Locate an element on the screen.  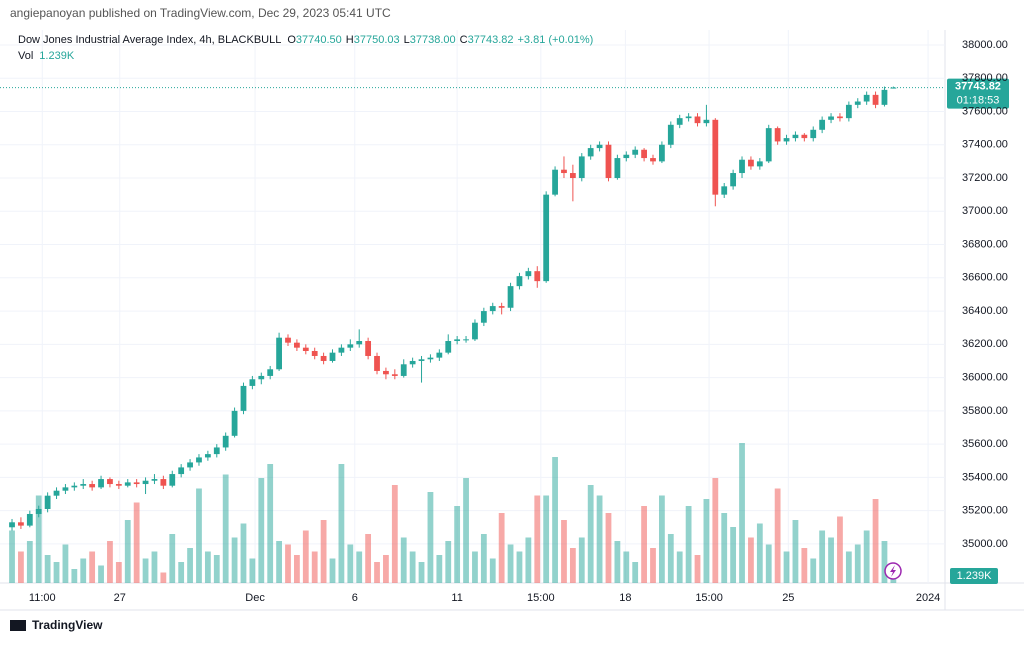
y-tick-label: 37600.00 is located at coordinates (985, 111).